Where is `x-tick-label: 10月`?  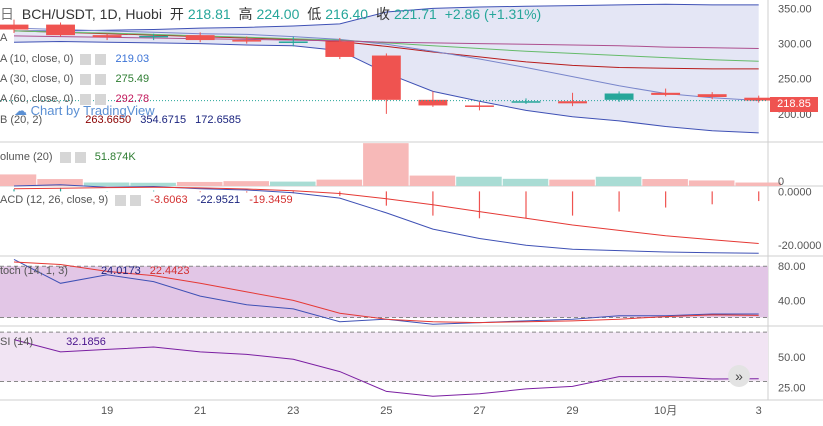
x-tick-label: 10月 is located at coordinates (665, 411).